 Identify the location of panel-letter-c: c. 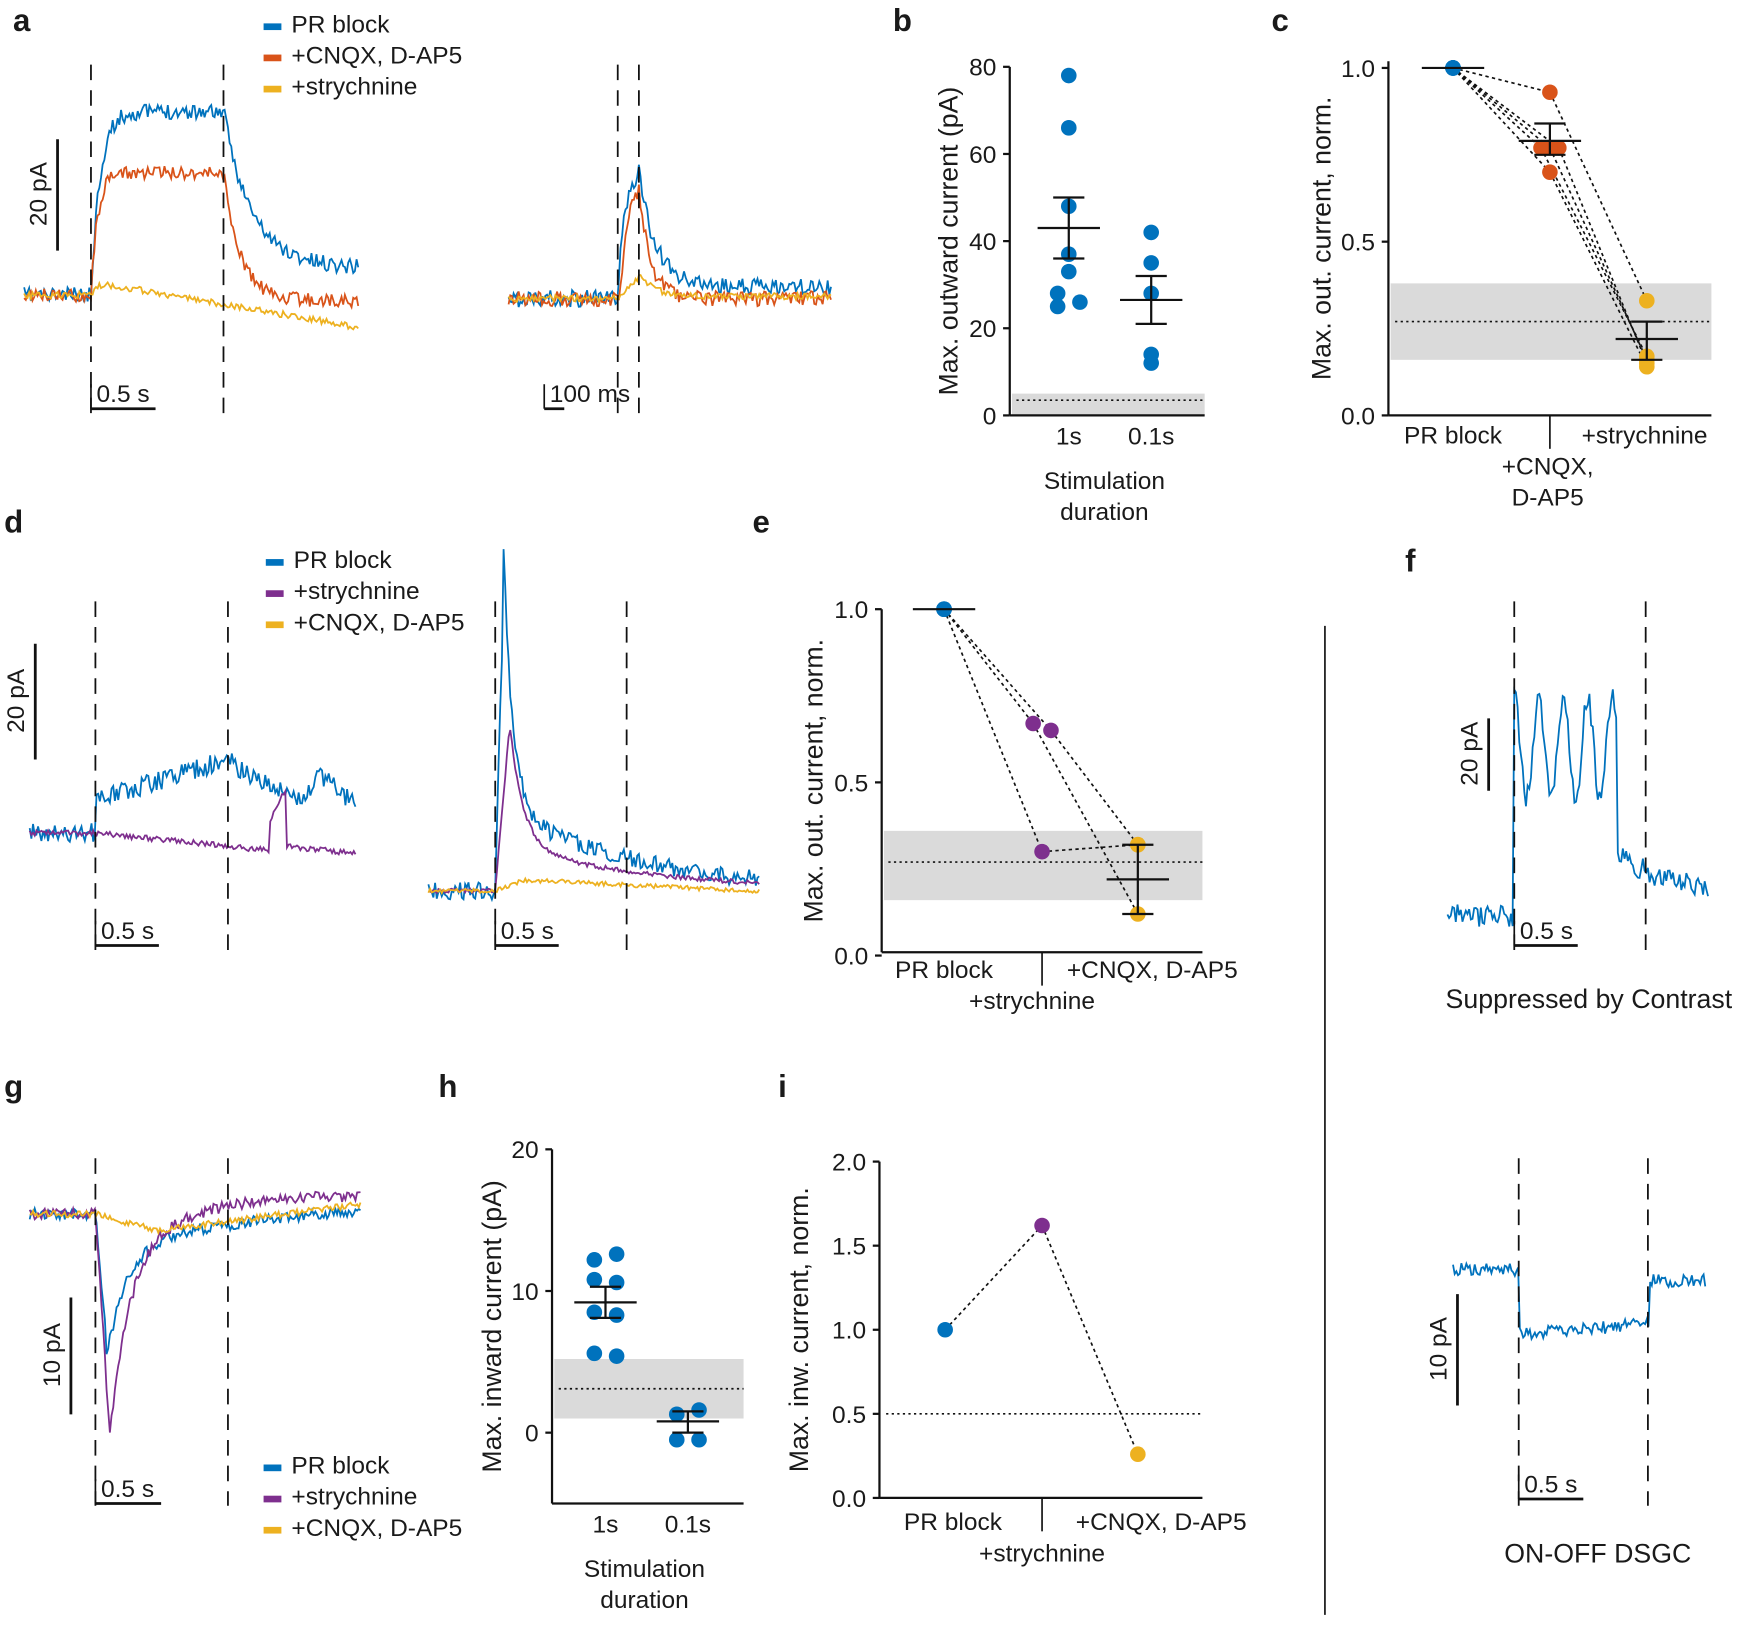
(1279, 20).